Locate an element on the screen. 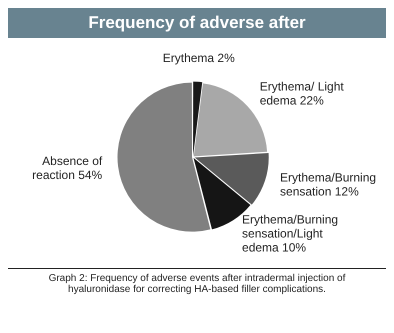 The width and height of the screenshot is (394, 333). slice-label: Erythema/ Light edema 22% is located at coordinates (302, 94).